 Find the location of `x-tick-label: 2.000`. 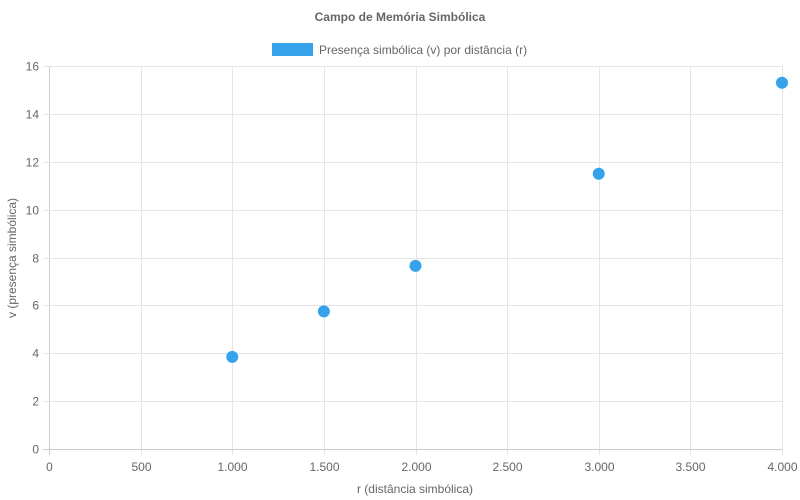

x-tick-label: 2.000 is located at coordinates (416, 467).